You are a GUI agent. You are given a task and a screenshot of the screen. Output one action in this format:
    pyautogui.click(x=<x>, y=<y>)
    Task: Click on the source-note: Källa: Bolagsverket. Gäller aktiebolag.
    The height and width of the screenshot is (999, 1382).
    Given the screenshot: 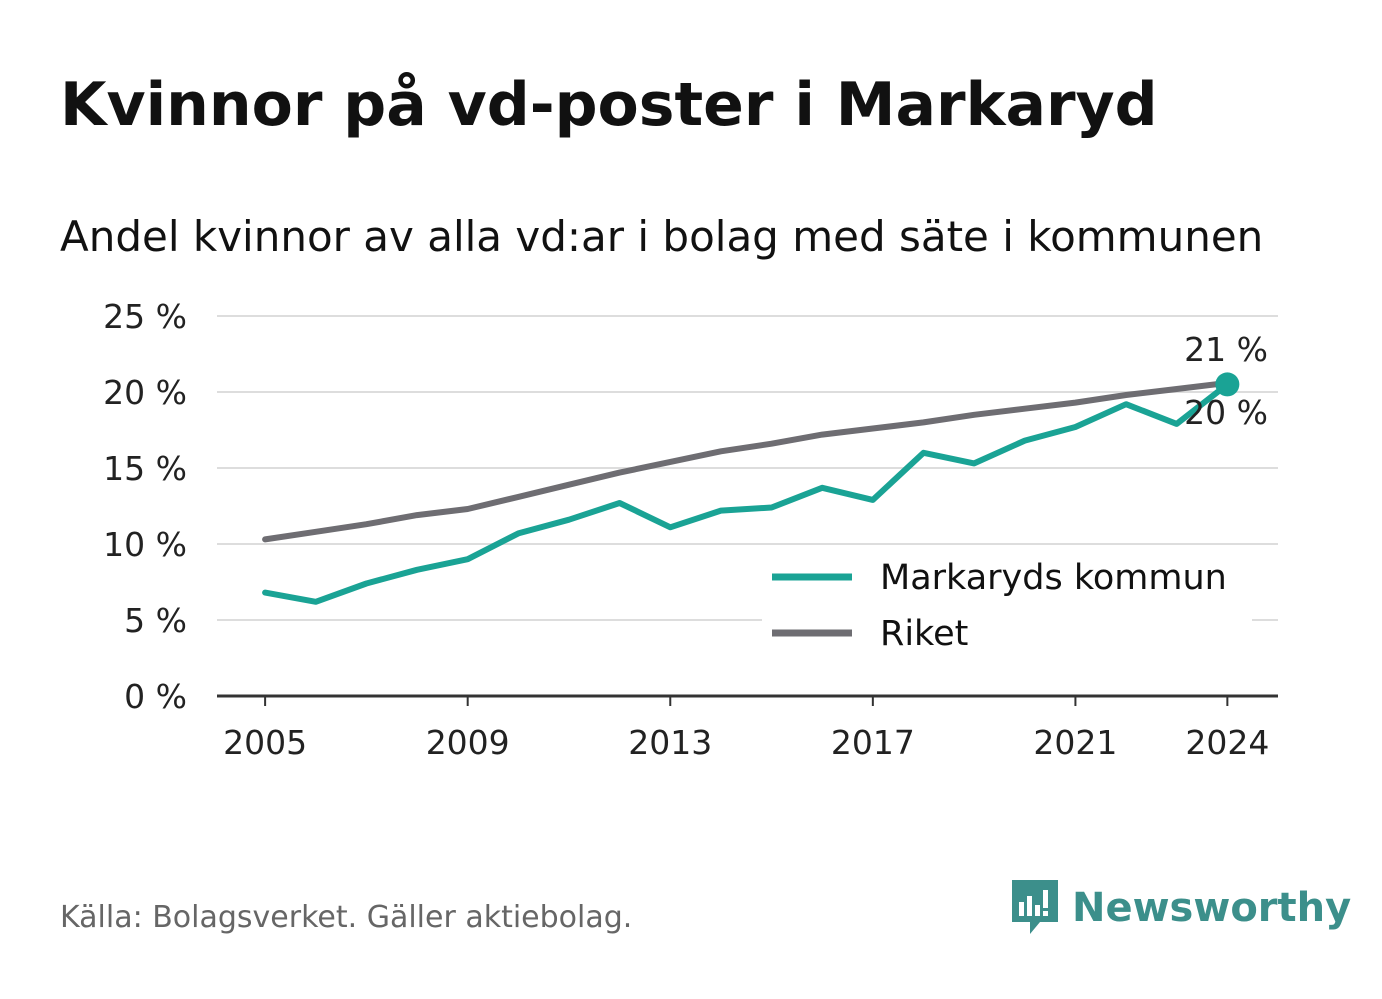 What is the action you would take?
    pyautogui.click(x=346, y=917)
    